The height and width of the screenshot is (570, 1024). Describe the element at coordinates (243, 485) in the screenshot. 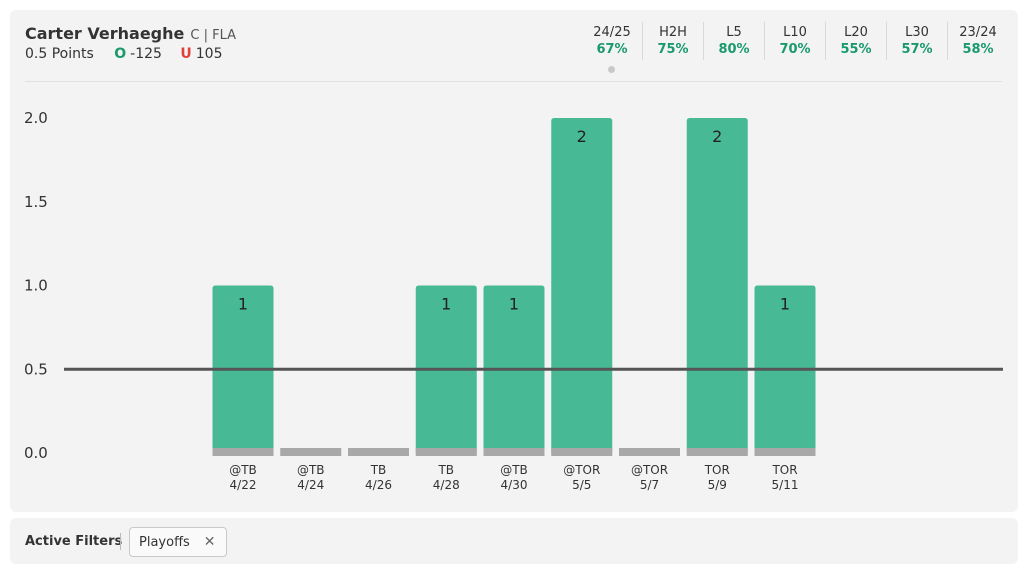

I see `x-tick-date: 4/22` at that location.